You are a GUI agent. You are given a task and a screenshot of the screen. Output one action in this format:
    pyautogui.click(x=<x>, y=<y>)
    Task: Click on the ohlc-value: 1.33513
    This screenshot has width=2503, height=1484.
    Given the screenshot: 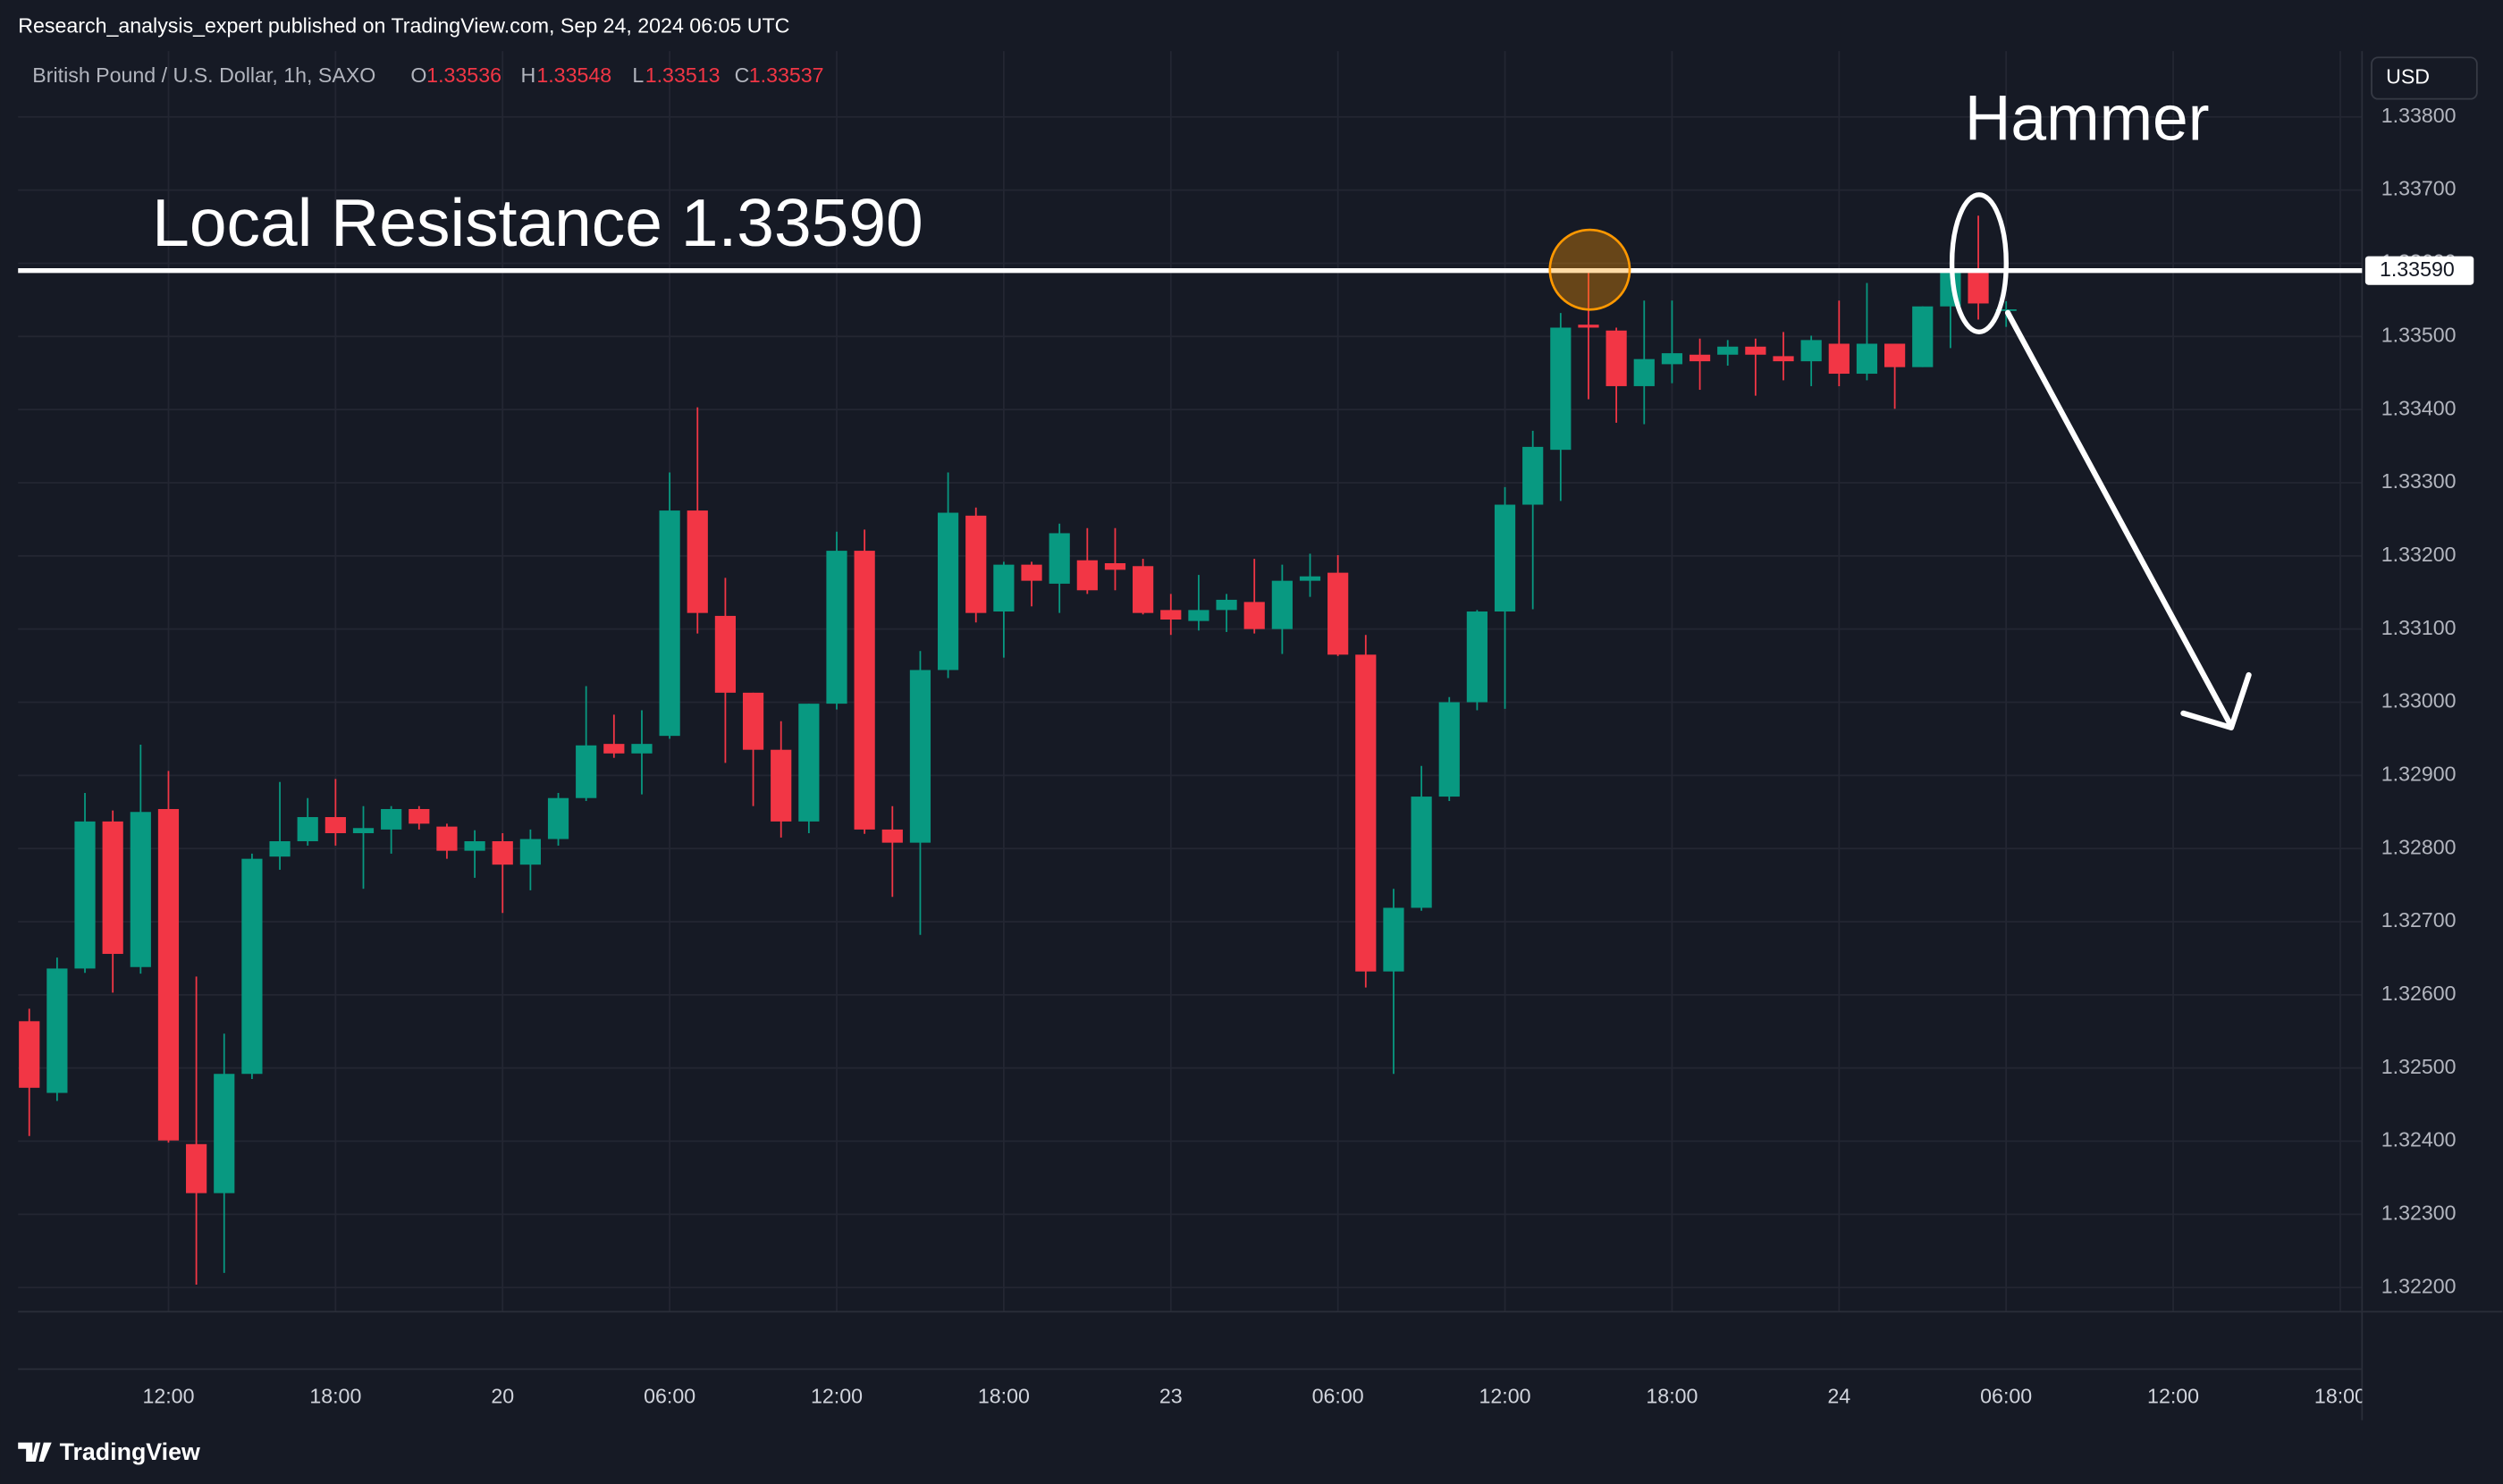 What is the action you would take?
    pyautogui.click(x=683, y=75)
    